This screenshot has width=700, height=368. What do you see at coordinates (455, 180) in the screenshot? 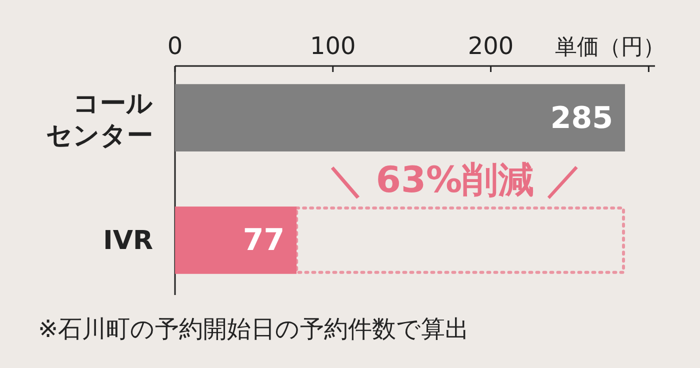
I see `annotation: ＼ 63%削減 ／` at bounding box center [455, 180].